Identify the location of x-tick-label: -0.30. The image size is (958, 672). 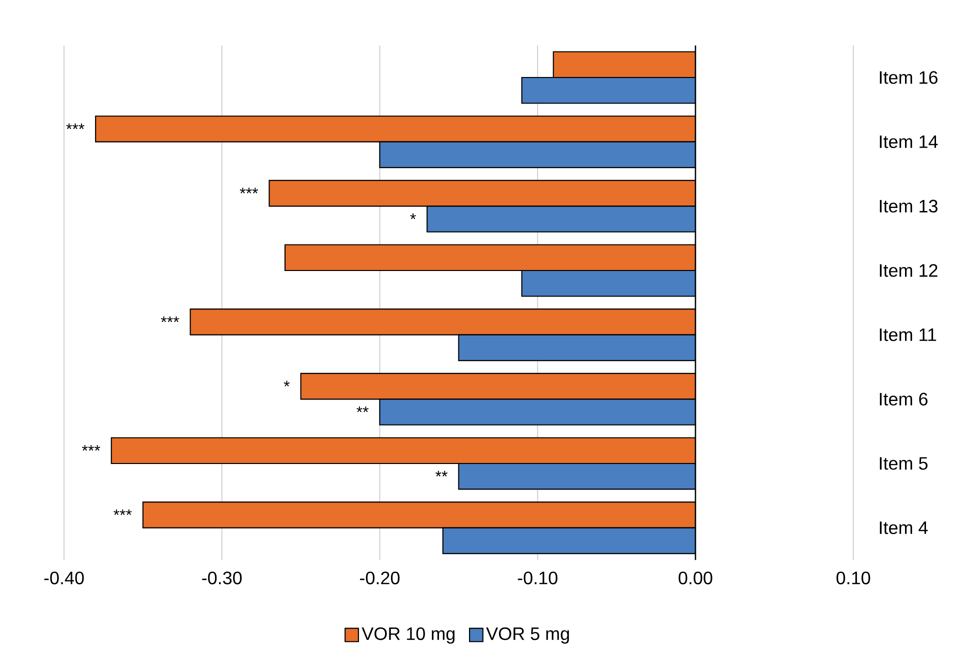
(222, 578).